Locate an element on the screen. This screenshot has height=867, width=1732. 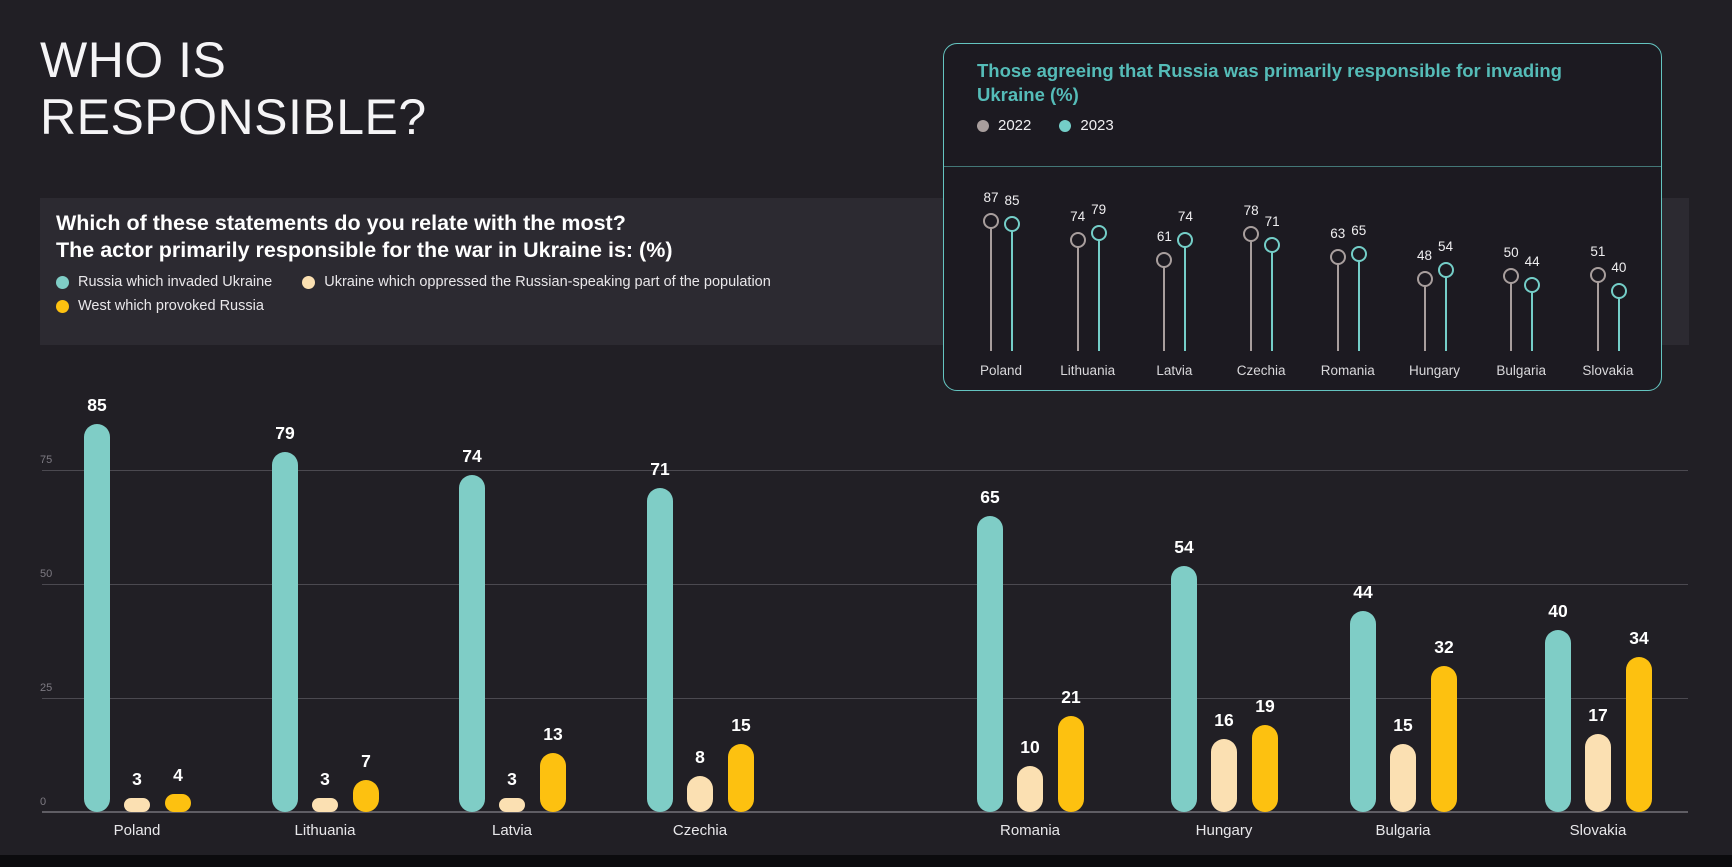
bar-bulgaria-series2 is located at coordinates (1444, 739).